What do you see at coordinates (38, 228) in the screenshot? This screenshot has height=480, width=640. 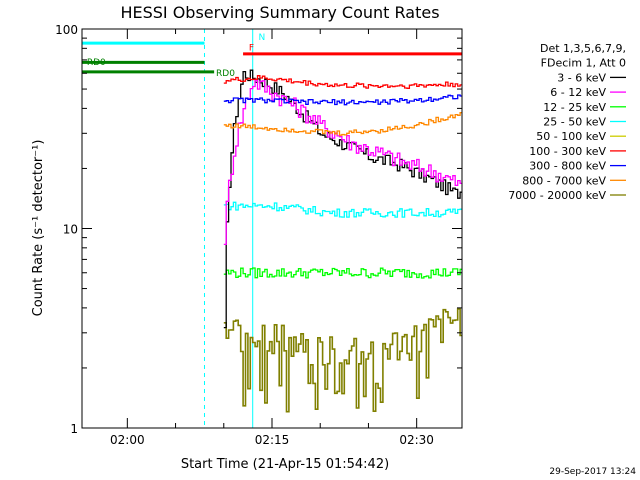 I see `y-axis-label: Count Rate (s⁻¹ detector⁻¹)` at bounding box center [38, 228].